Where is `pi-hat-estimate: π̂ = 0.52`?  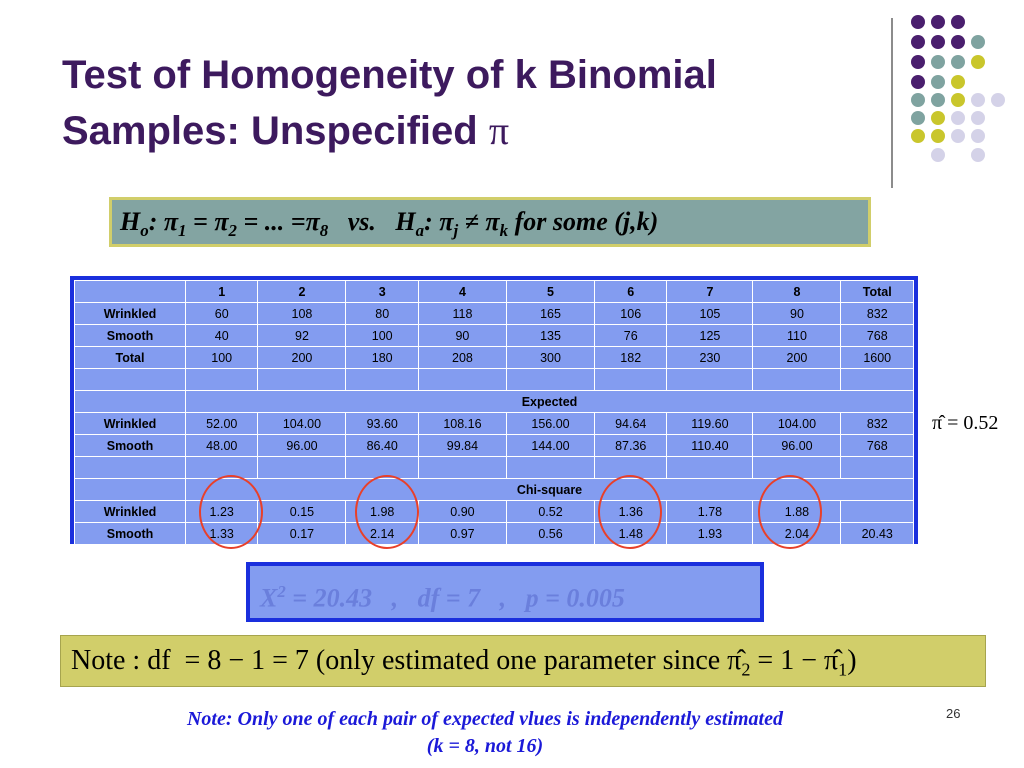
pi-hat-estimate: π̂ = 0.52 is located at coordinates (965, 423).